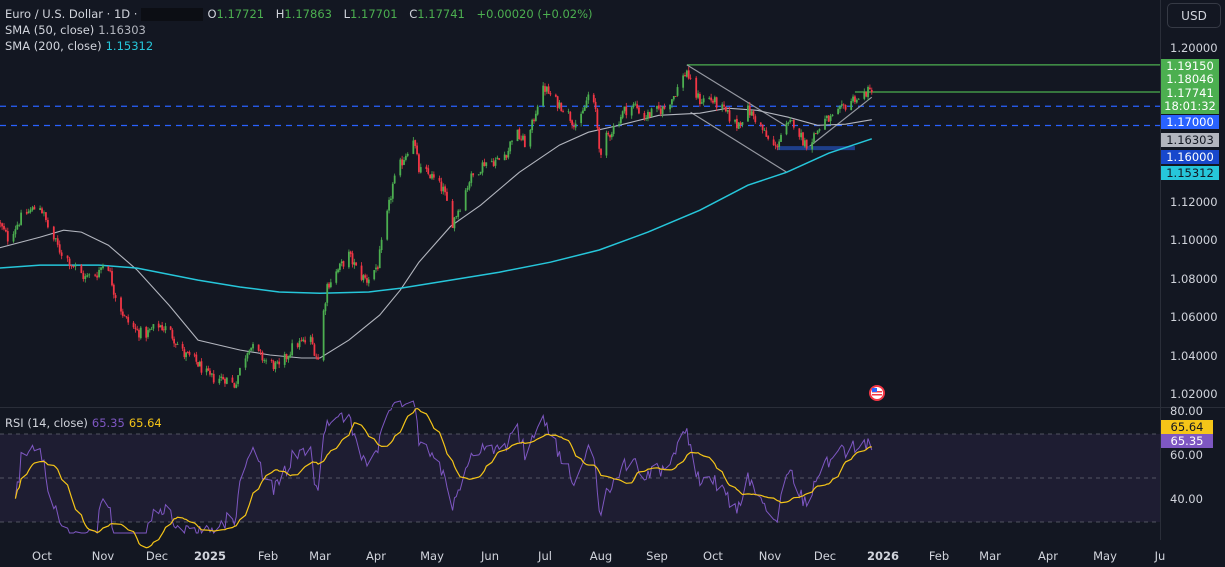 The width and height of the screenshot is (1225, 567). What do you see at coordinates (1190, 140) in the screenshot?
I see `price-tag: 1.16303` at bounding box center [1190, 140].